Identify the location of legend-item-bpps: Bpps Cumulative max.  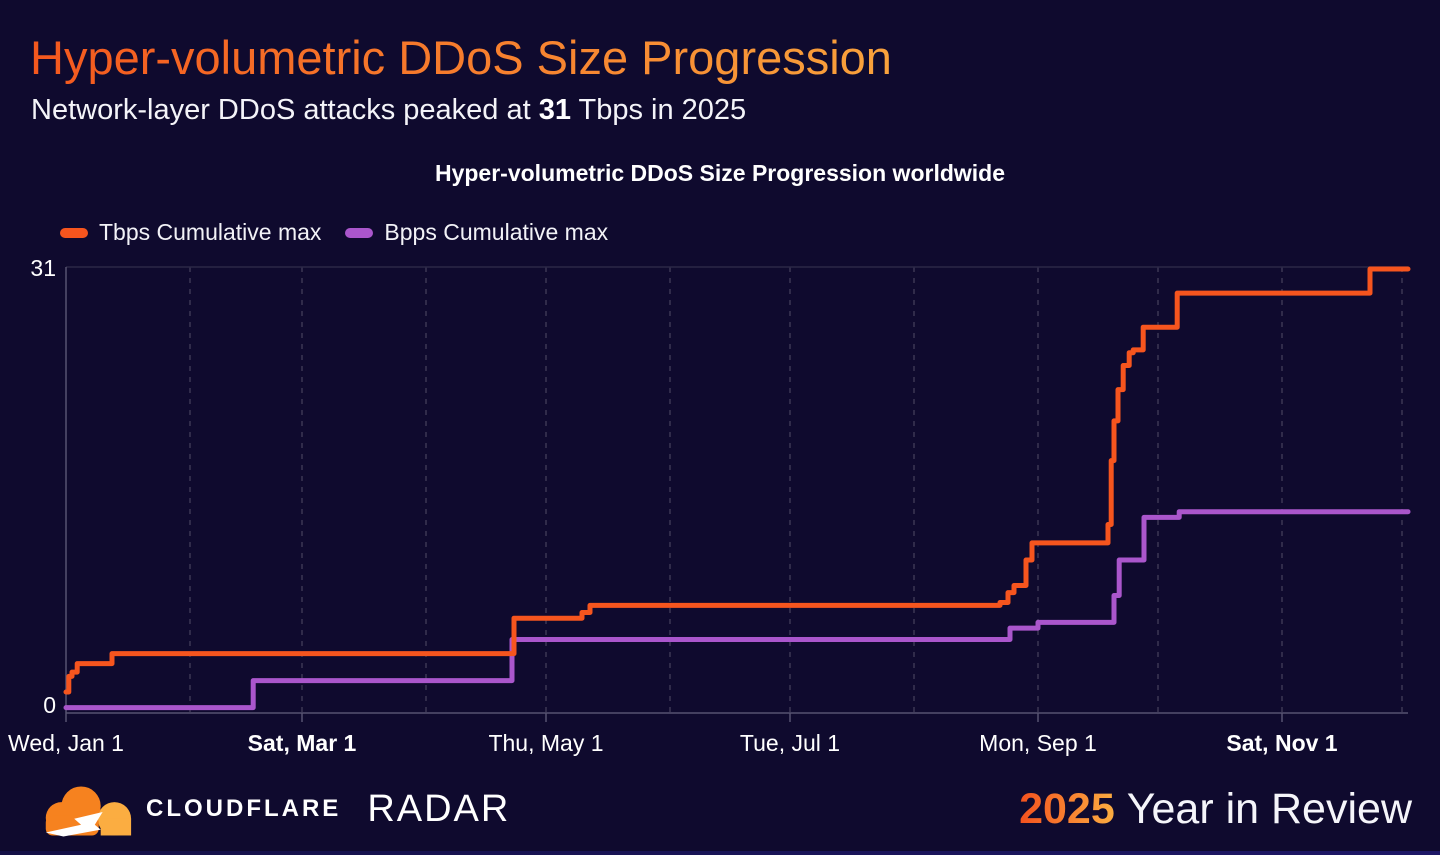
(476, 232).